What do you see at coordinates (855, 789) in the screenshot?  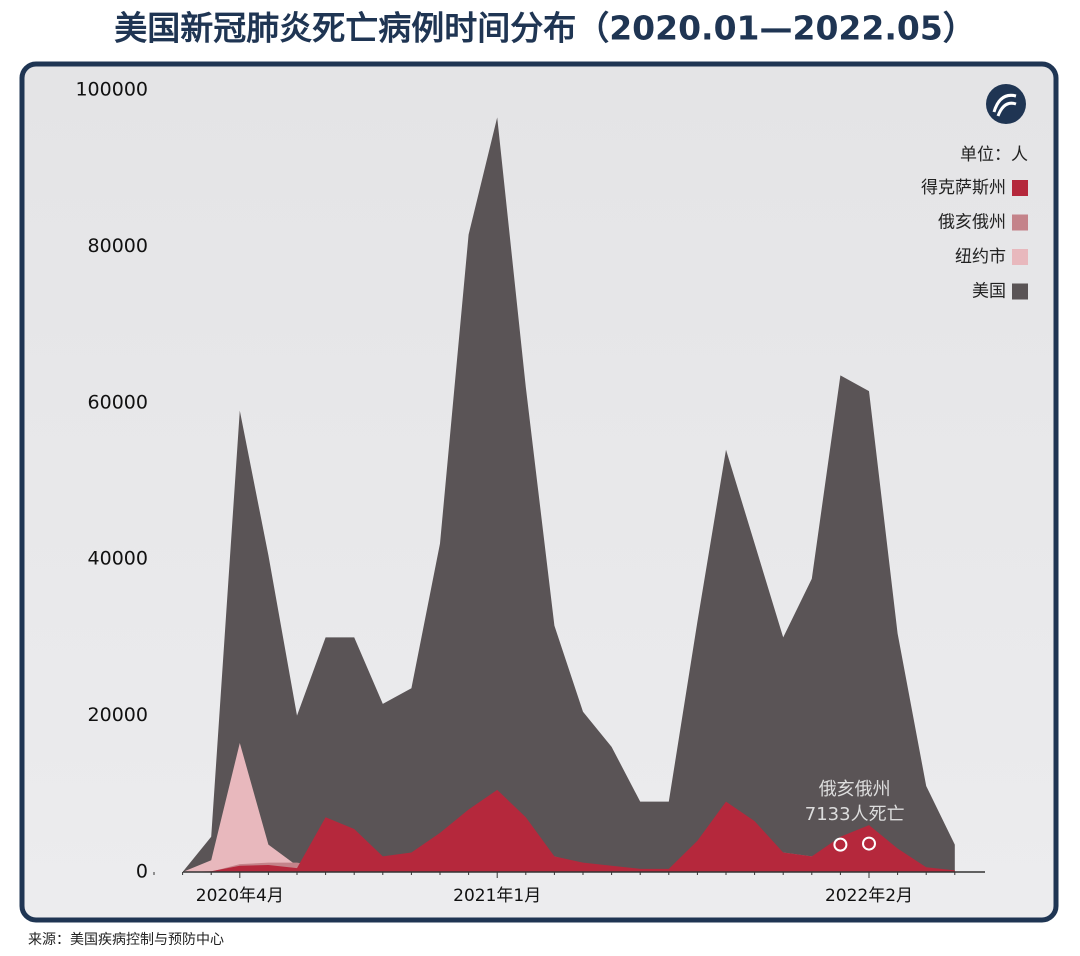 I see `annotation: 俄亥俄州` at bounding box center [855, 789].